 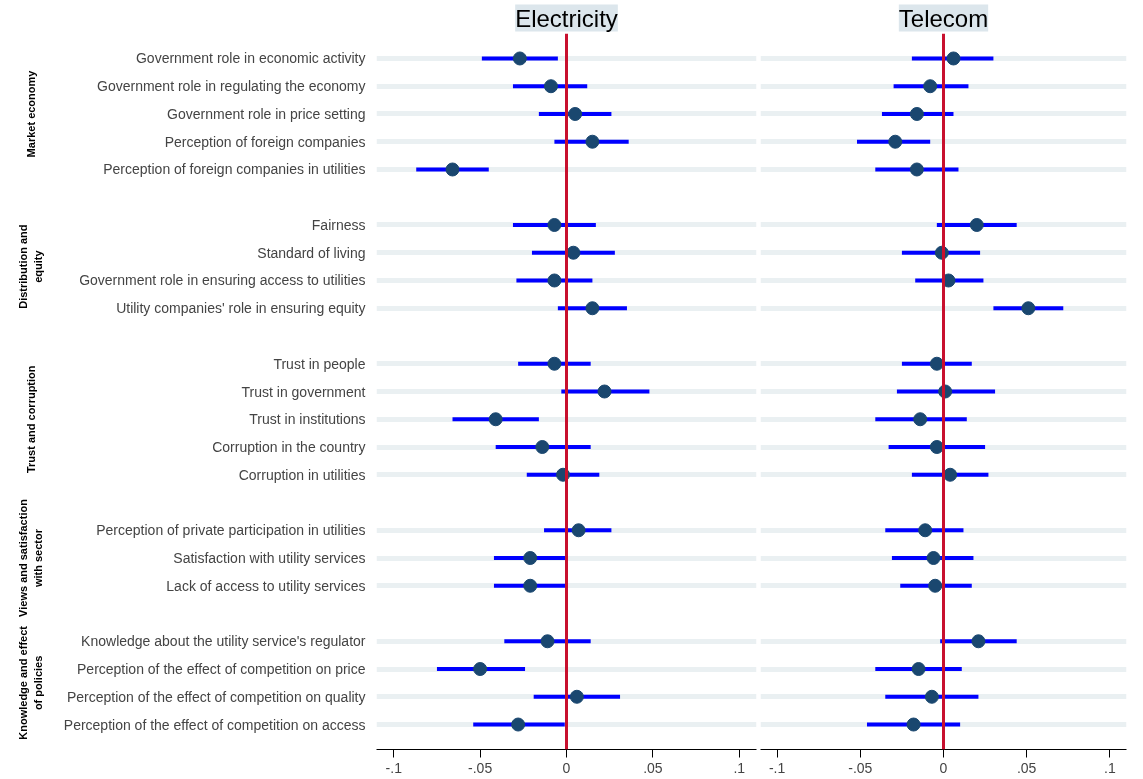 I want to click on y-tick-label: Government role in economic activity, so click(x=250, y=58).